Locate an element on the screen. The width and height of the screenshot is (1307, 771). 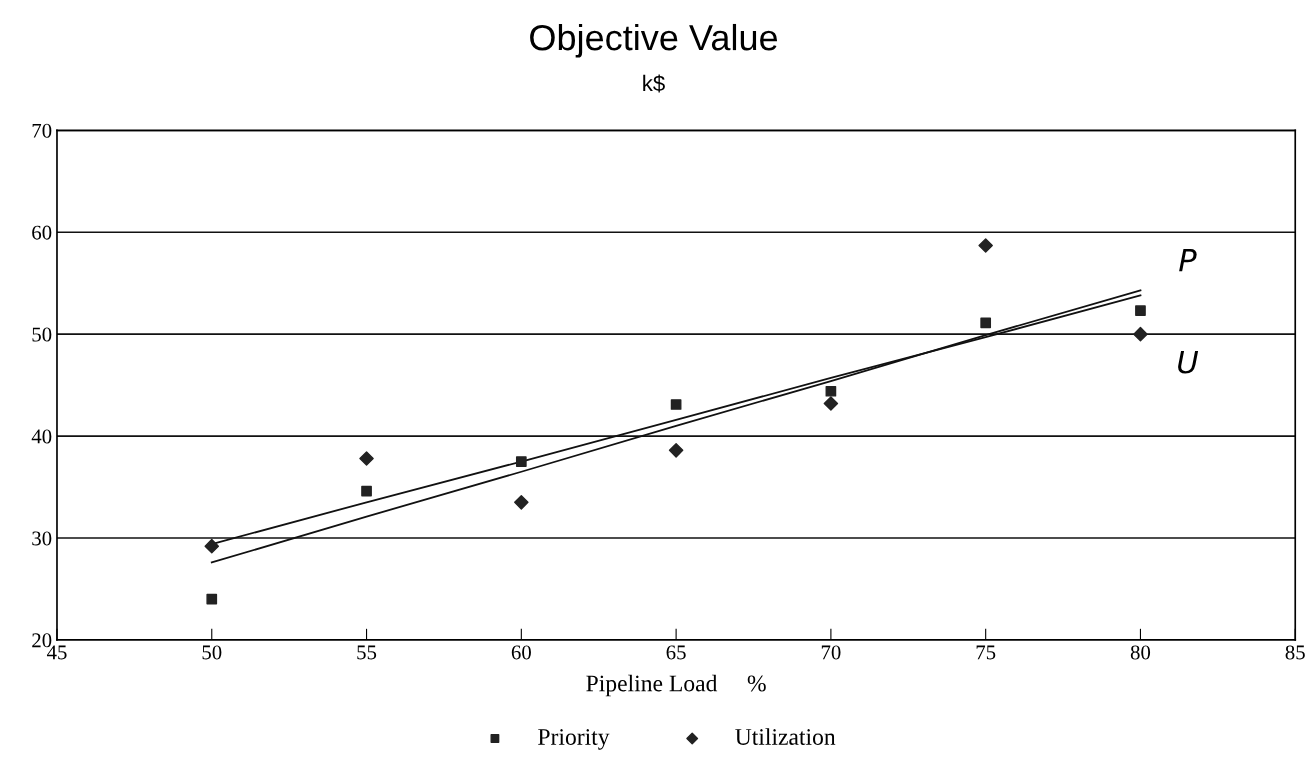
x-tick-label: 75 is located at coordinates (986, 652).